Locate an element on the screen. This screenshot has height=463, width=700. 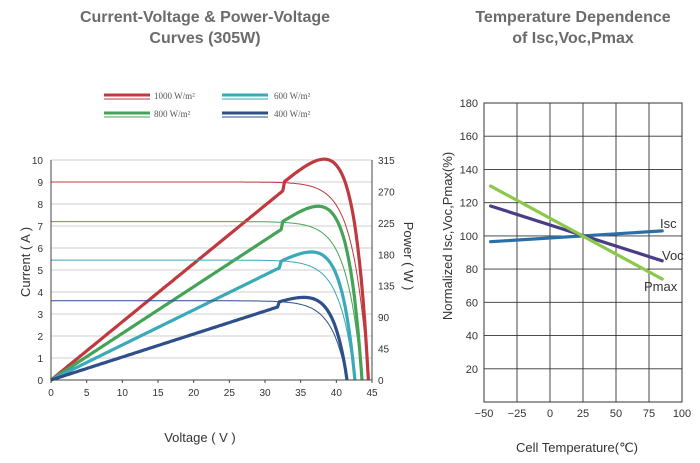
iv-x-tick-label: 30 is located at coordinates (265, 393).